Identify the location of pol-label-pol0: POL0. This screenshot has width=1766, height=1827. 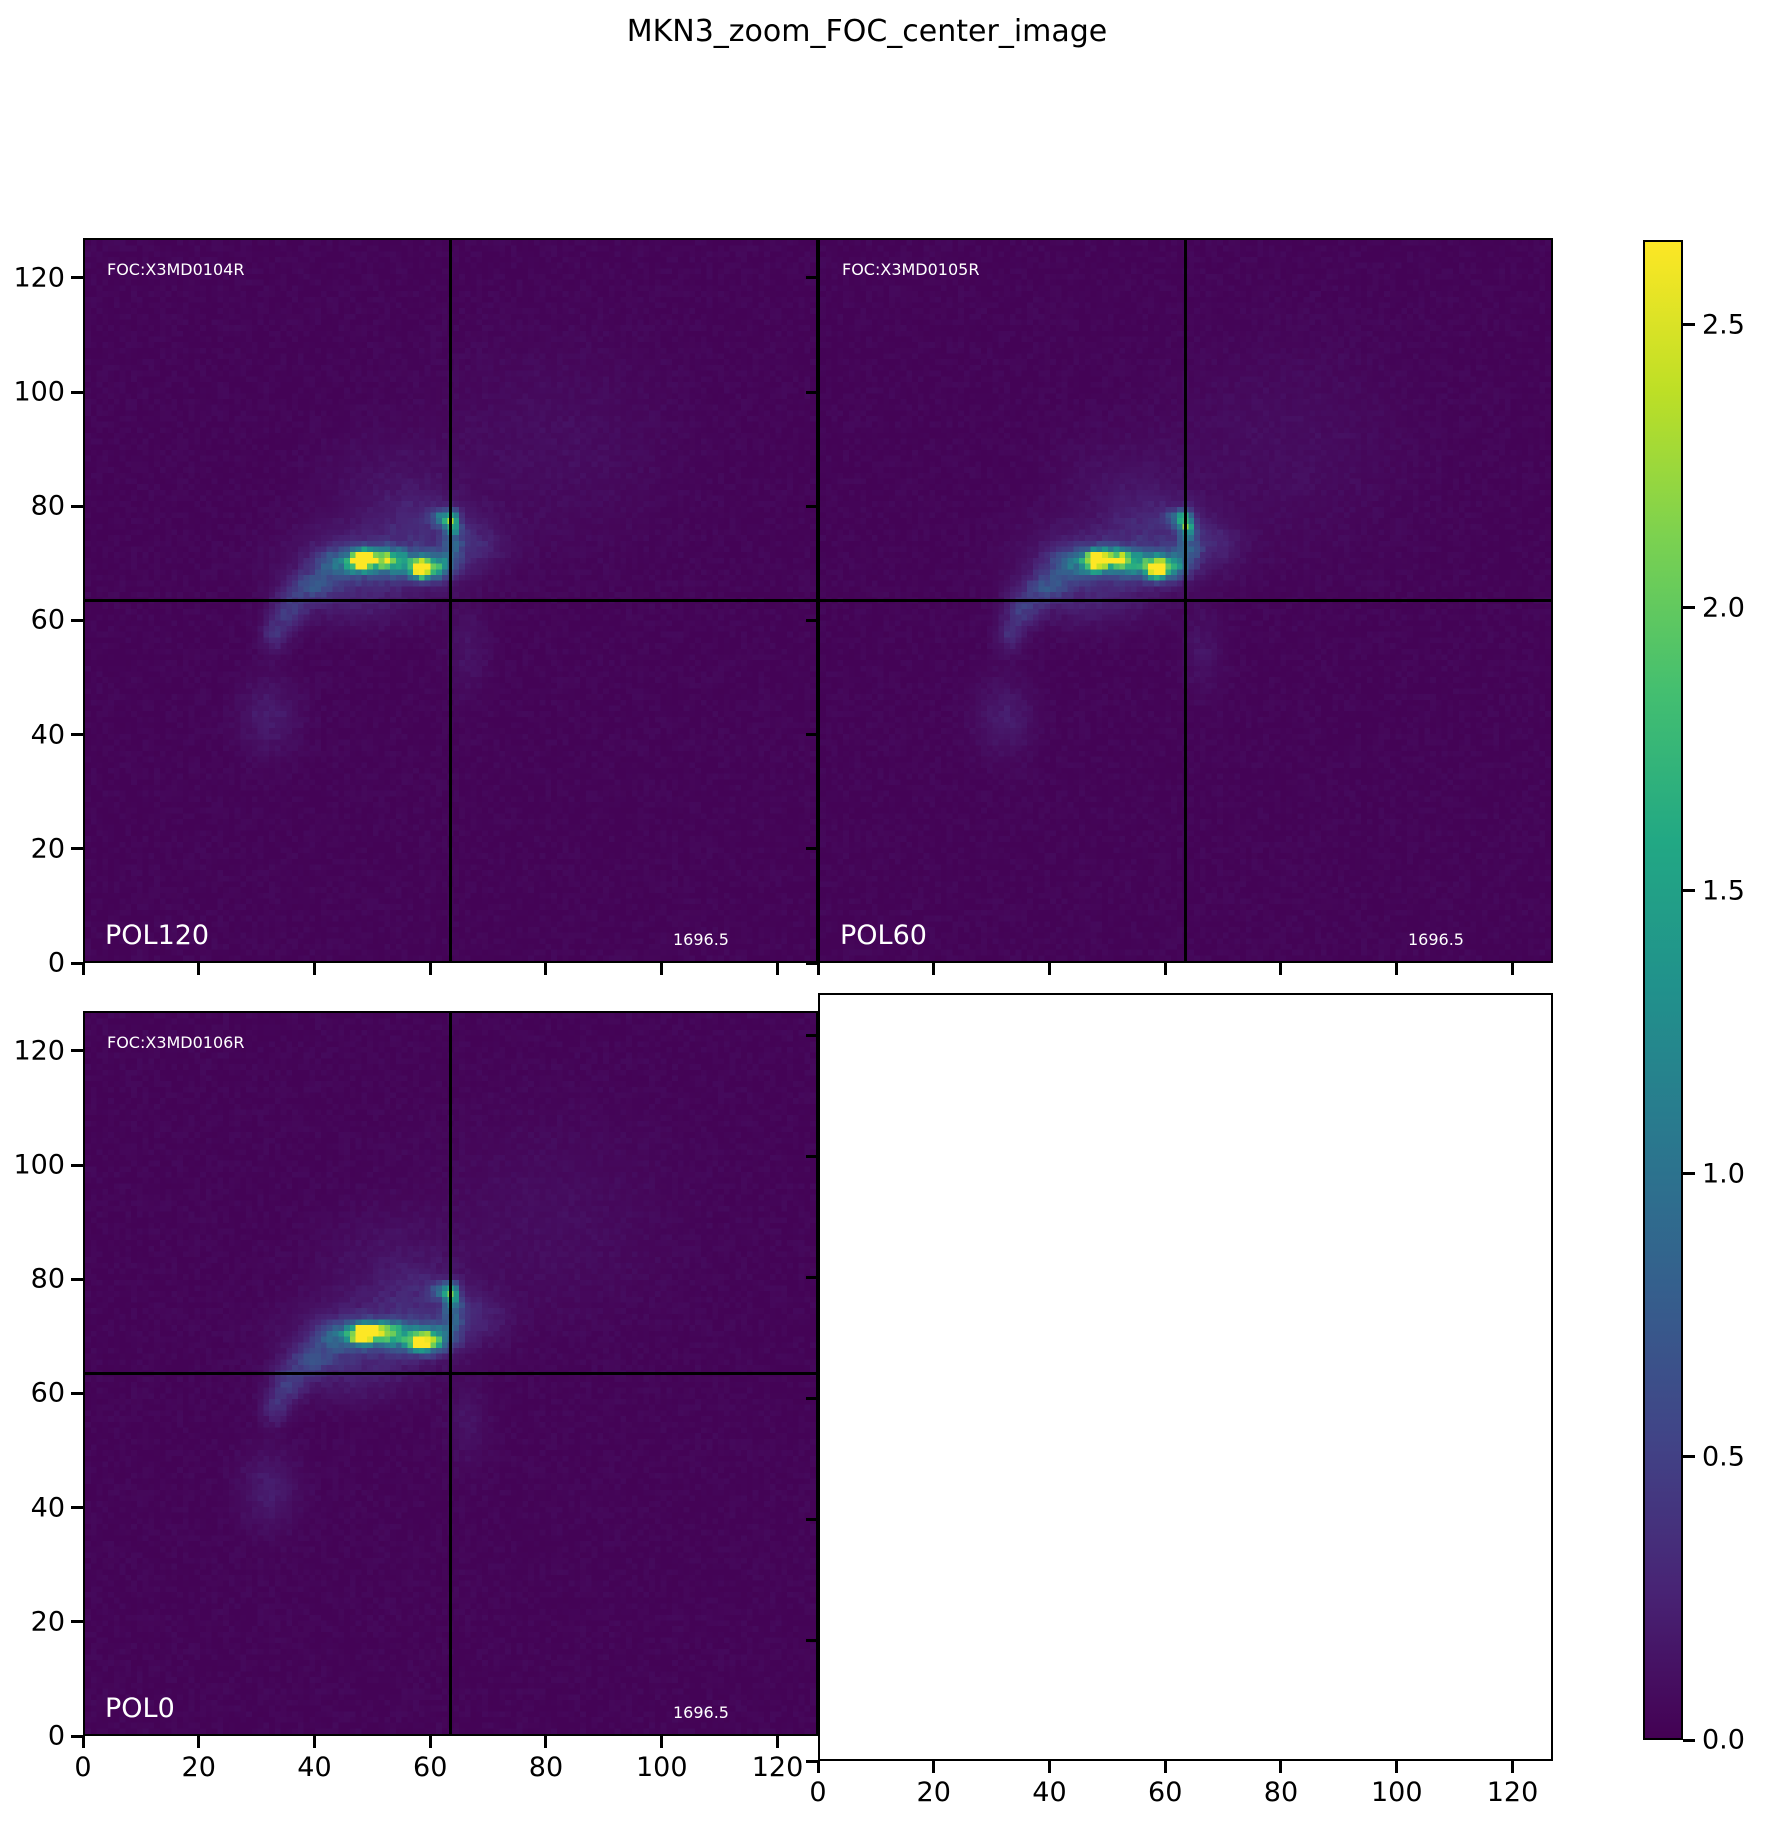
(140, 1708).